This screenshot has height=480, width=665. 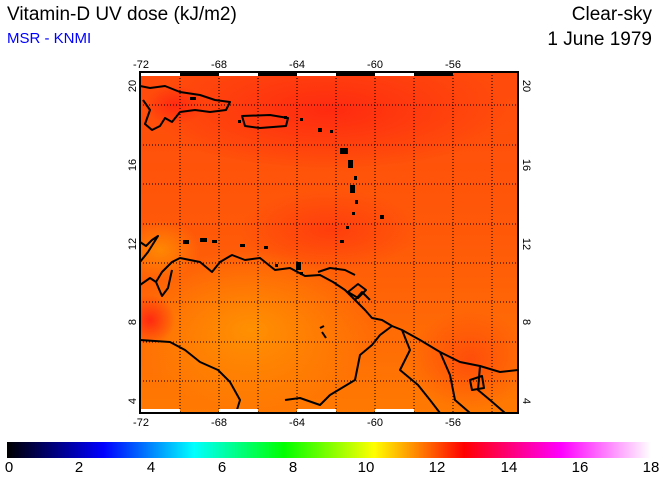 I want to click on colorbar-label: 4, so click(x=151, y=467).